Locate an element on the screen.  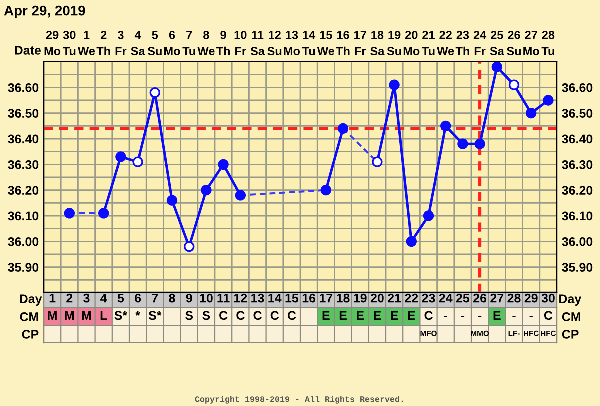
x-tick-label: 17 is located at coordinates (326, 298).